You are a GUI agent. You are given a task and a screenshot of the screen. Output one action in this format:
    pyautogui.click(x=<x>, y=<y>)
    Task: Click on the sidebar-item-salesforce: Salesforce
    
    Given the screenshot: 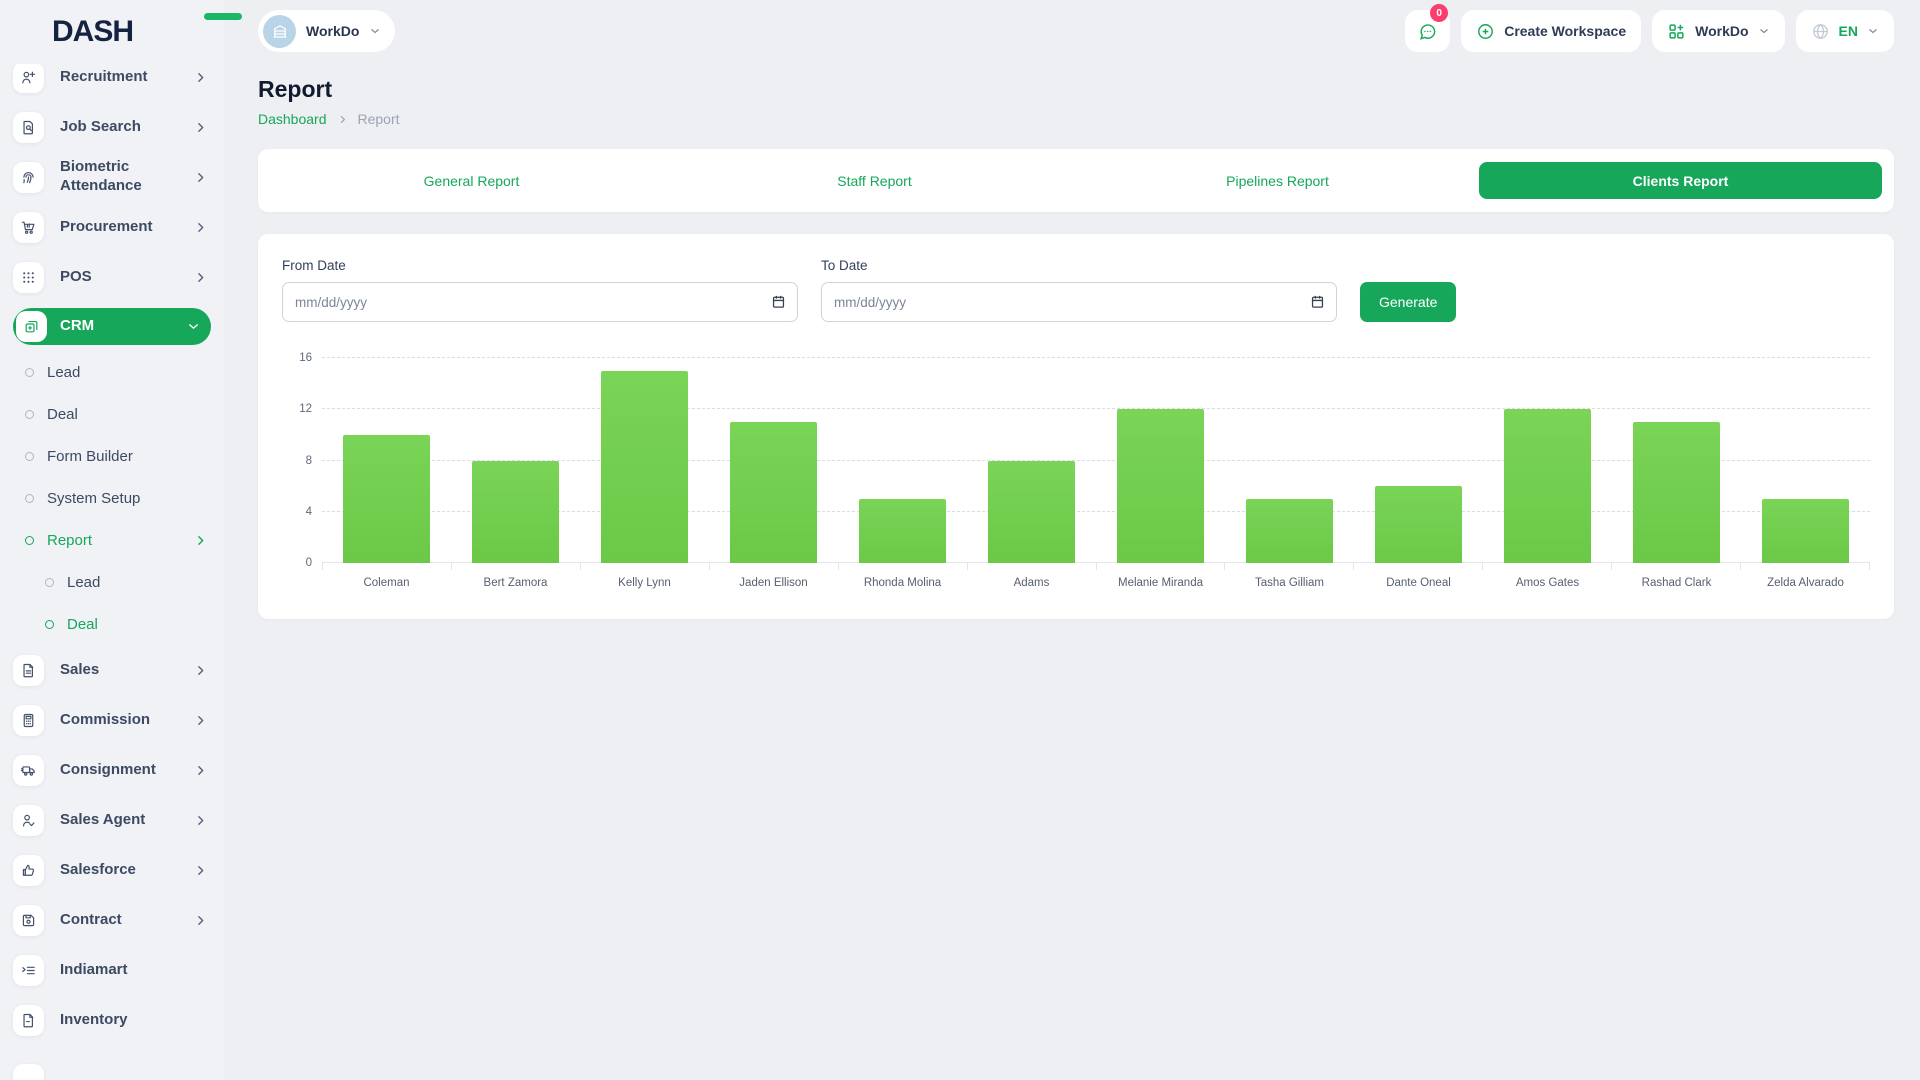 What is the action you would take?
    pyautogui.click(x=112, y=870)
    